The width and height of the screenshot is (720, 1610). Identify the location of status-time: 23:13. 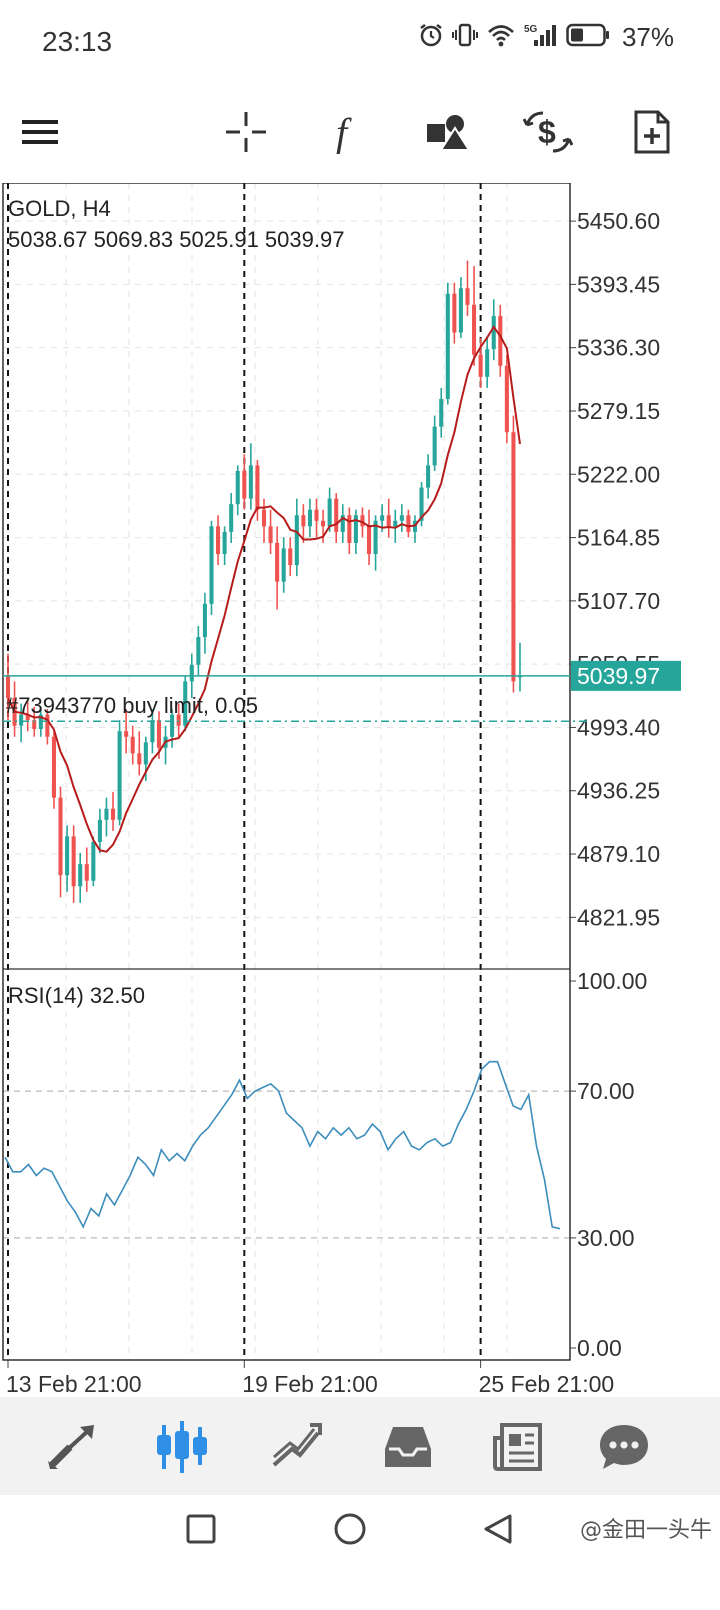
(77, 41).